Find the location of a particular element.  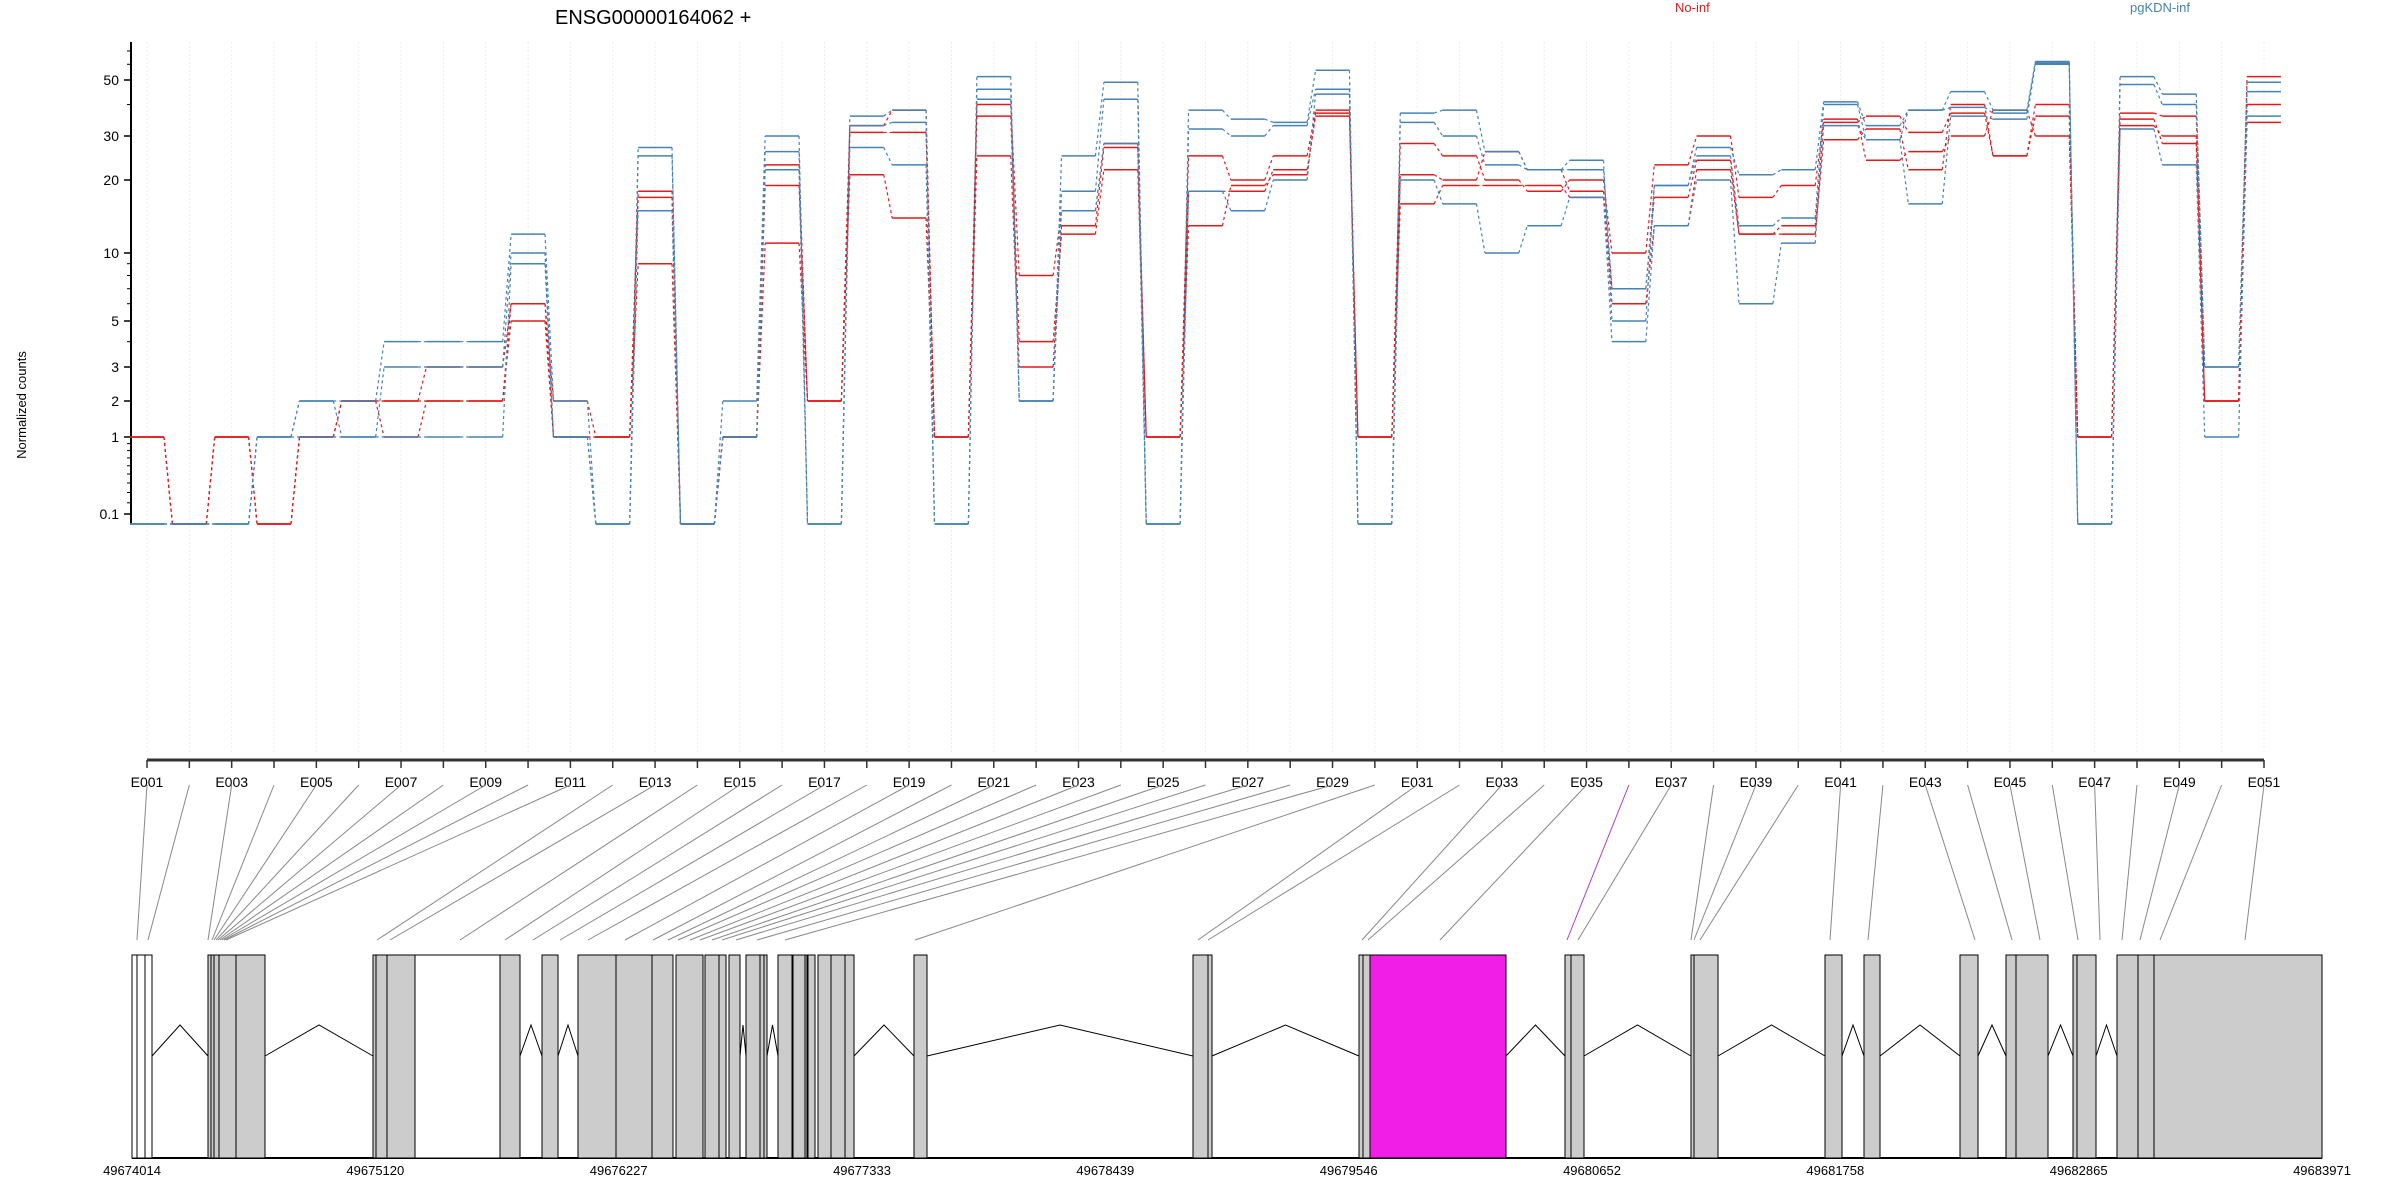

x-tick-label: E029 is located at coordinates (1332, 782).